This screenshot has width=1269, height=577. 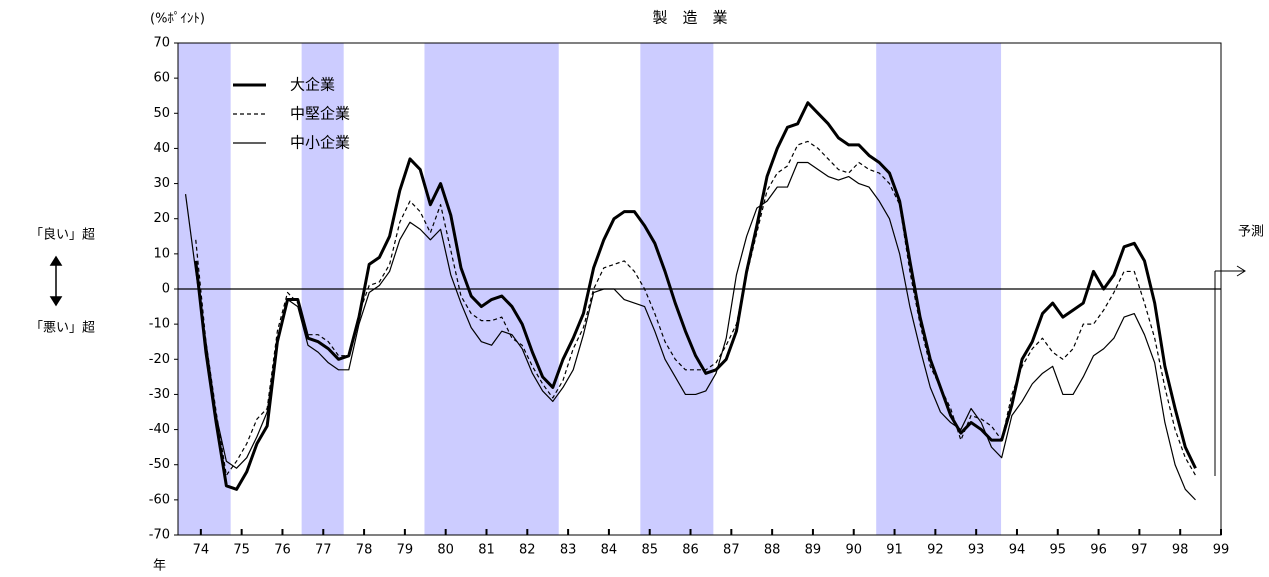 What do you see at coordinates (1058, 550) in the screenshot?
I see `x-tick-label: 95` at bounding box center [1058, 550].